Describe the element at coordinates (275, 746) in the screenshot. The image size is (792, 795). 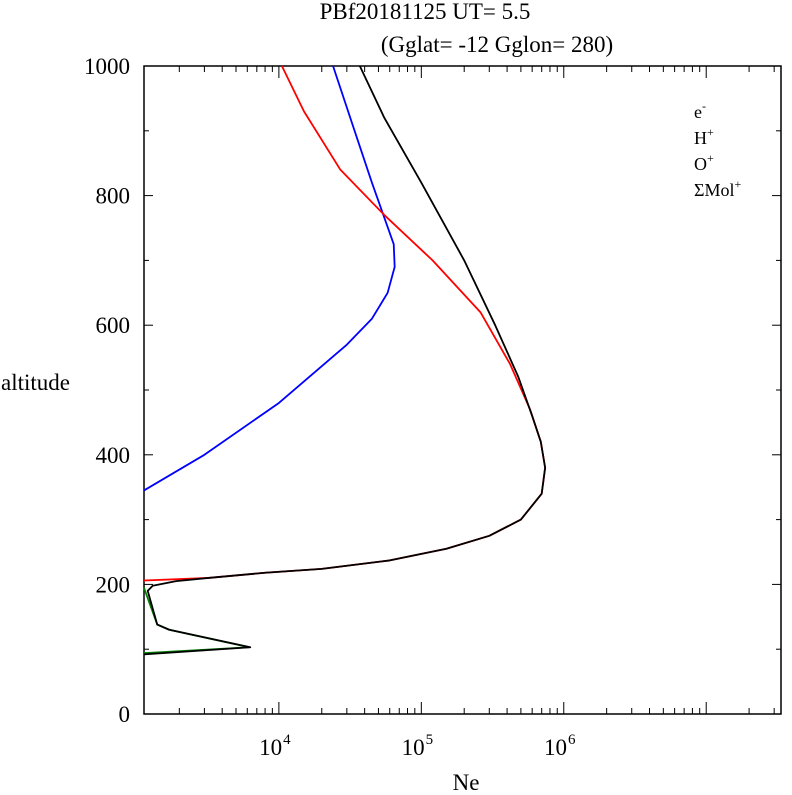
I see `x-tick-label: 10⁴` at that location.